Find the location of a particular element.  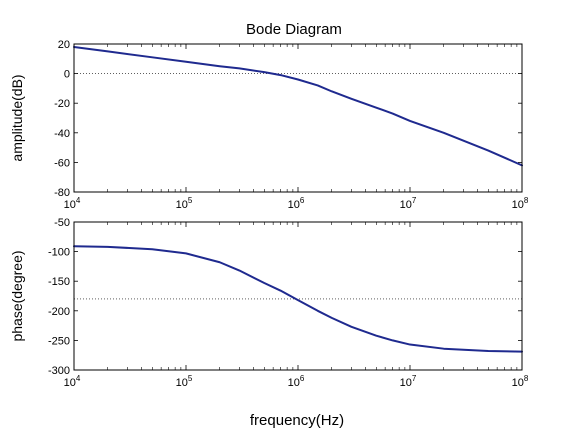

phase-ytick-label: -100 is located at coordinates (59, 253).